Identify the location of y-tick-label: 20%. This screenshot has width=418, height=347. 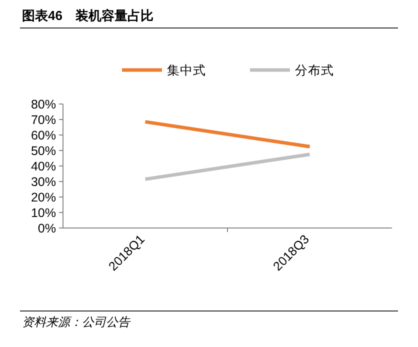
(43, 197).